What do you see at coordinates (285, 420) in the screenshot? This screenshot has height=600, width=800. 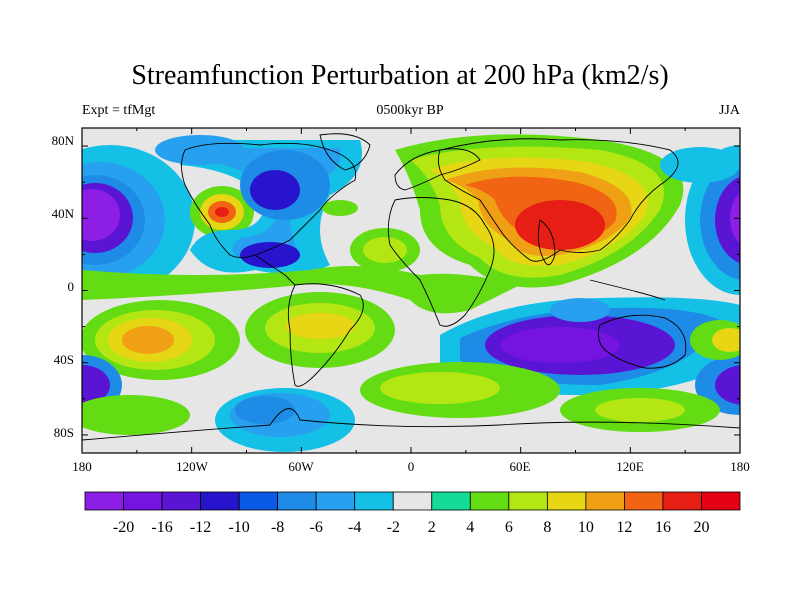 I see `antarctic-low` at bounding box center [285, 420].